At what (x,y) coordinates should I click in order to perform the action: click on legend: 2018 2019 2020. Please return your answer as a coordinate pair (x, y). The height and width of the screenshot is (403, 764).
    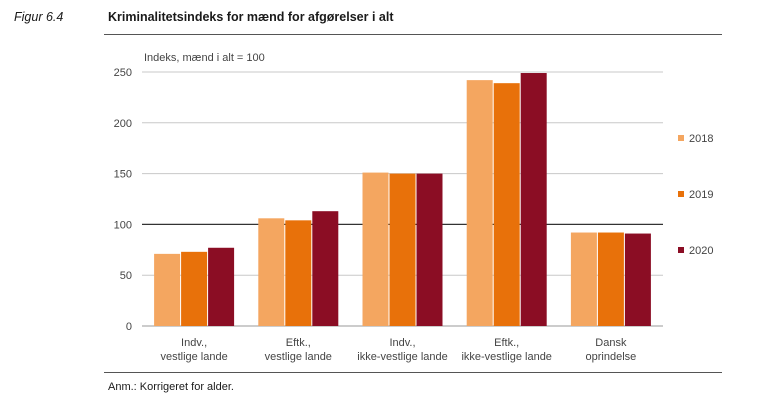
    Looking at the image, I should click on (695, 195).